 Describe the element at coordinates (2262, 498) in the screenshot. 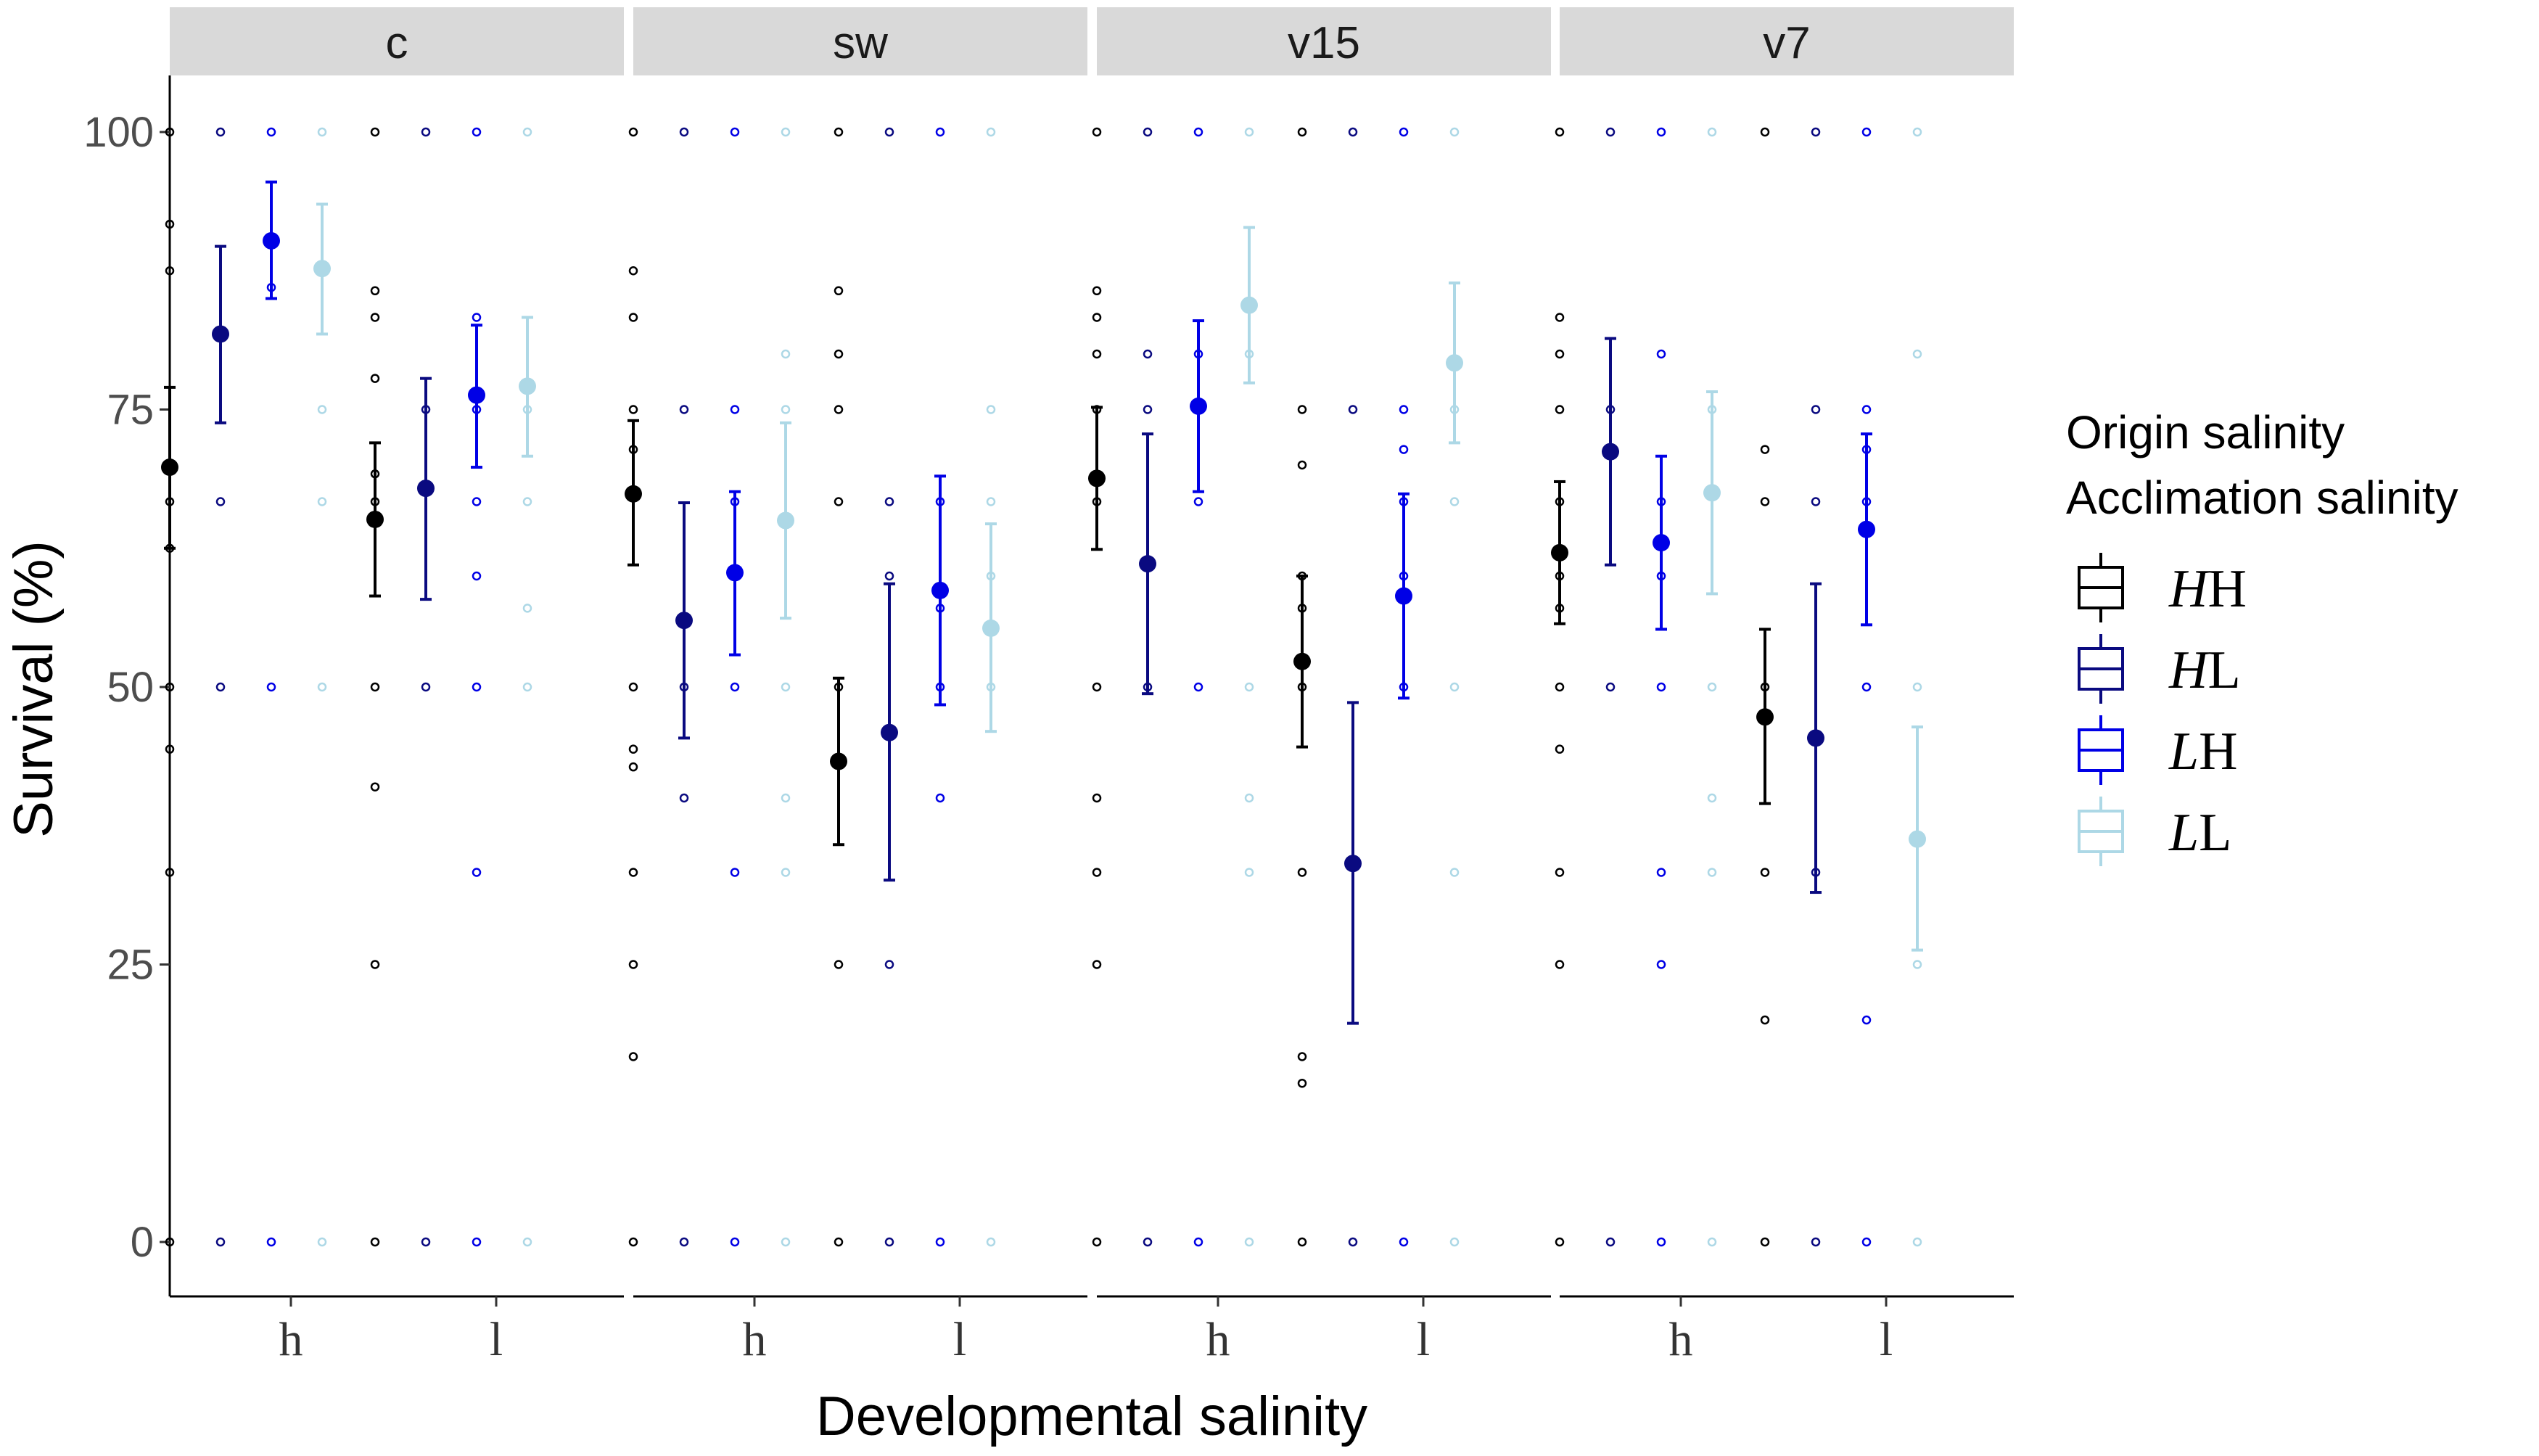

I see `legend-title-acclimation: Acclimation salinity` at that location.